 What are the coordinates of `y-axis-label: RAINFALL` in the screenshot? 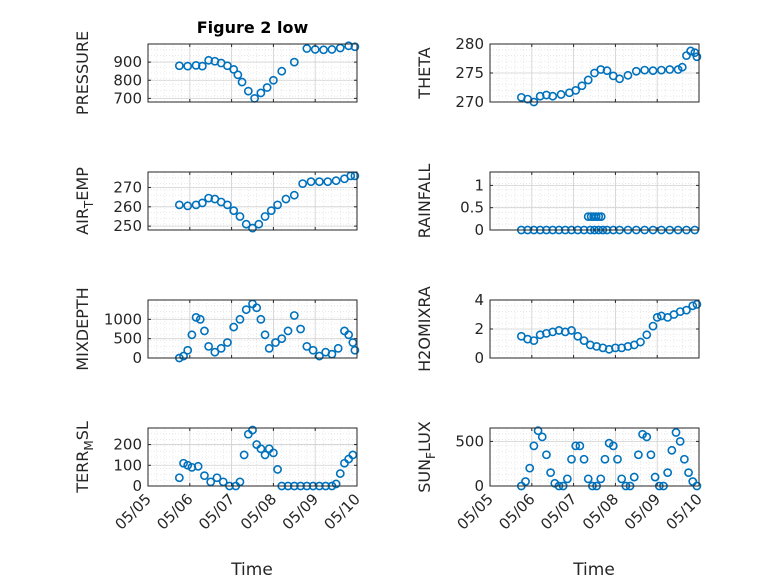 It's located at (424, 201).